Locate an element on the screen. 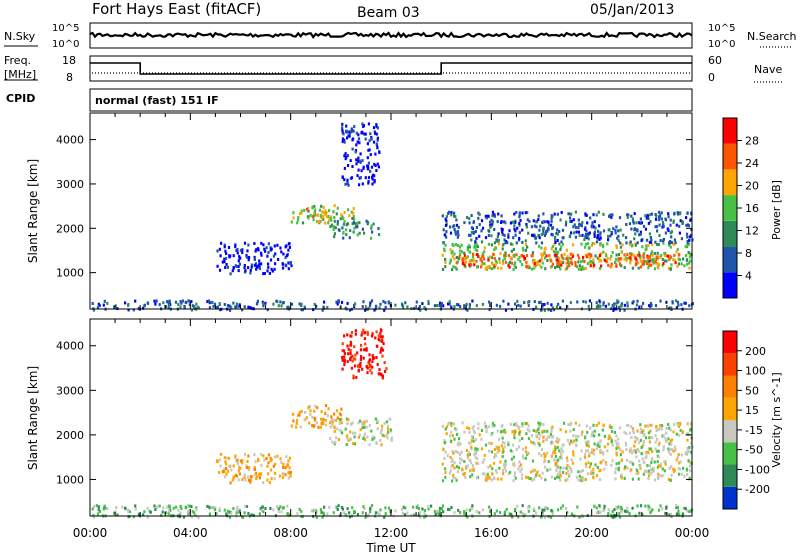 The width and height of the screenshot is (800, 554). noise-right-tick-high: 10^5 is located at coordinates (721, 28).